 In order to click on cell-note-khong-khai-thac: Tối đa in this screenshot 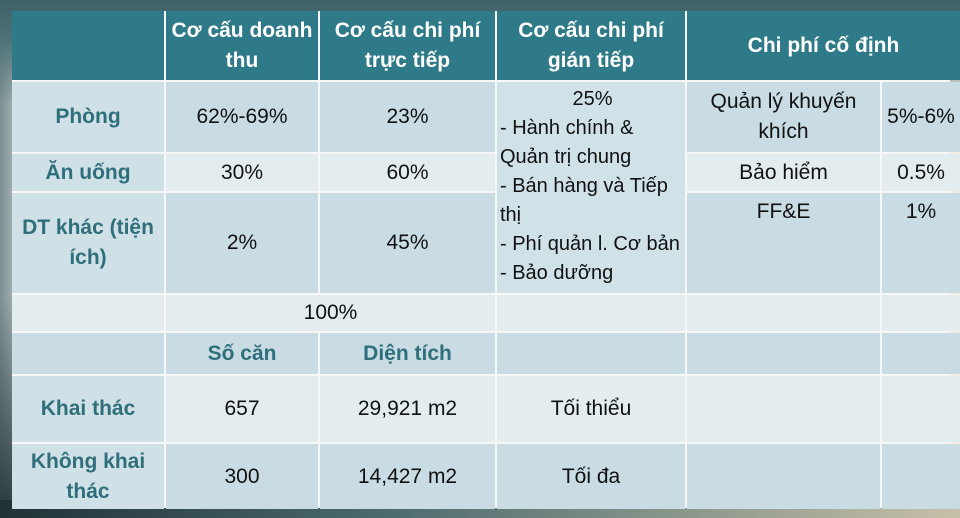, I will do `click(591, 476)`.